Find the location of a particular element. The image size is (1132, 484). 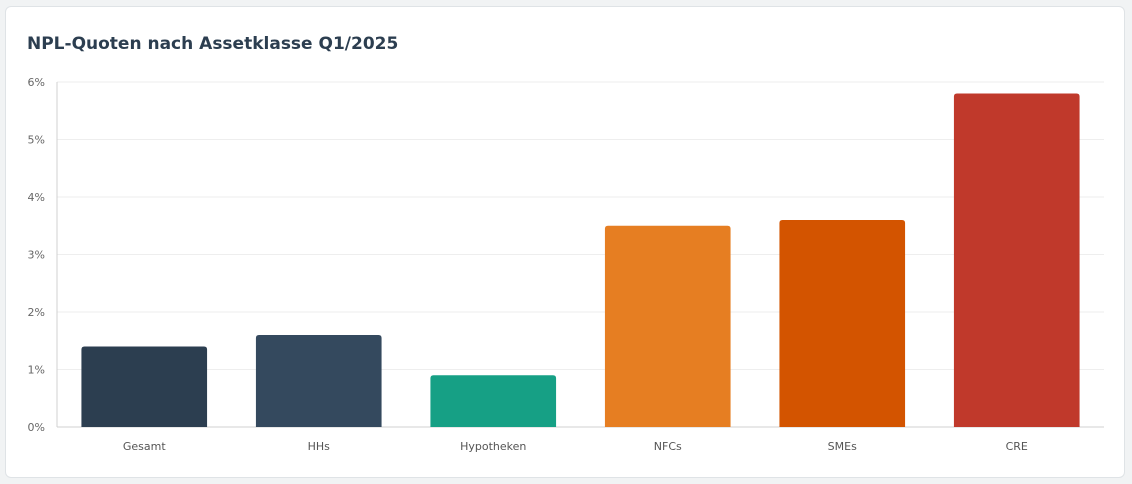

x-tick-label: NFCs is located at coordinates (668, 446).